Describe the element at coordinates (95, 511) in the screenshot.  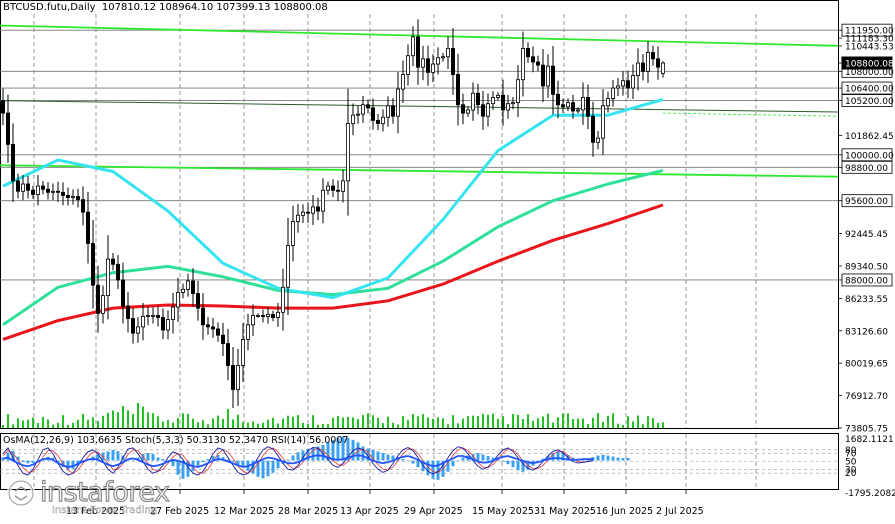
I see `time-tick-label: 13 Feb 2025` at that location.